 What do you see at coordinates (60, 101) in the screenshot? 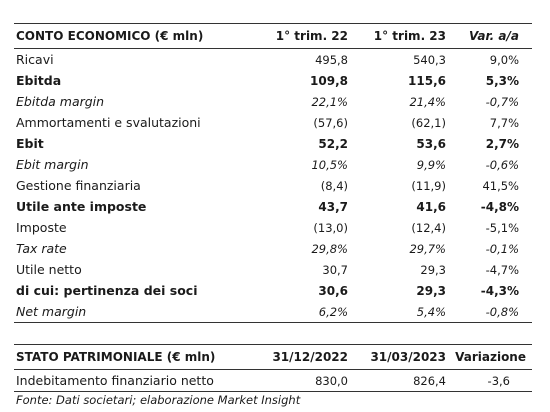
I see `row-label: Ebitda margin` at bounding box center [60, 101].